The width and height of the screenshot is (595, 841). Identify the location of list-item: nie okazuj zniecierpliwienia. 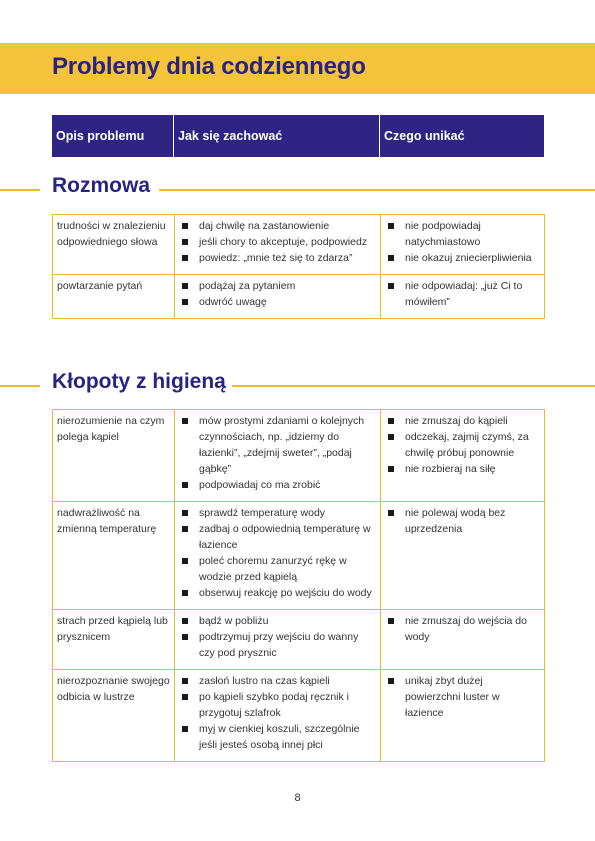
(462, 258).